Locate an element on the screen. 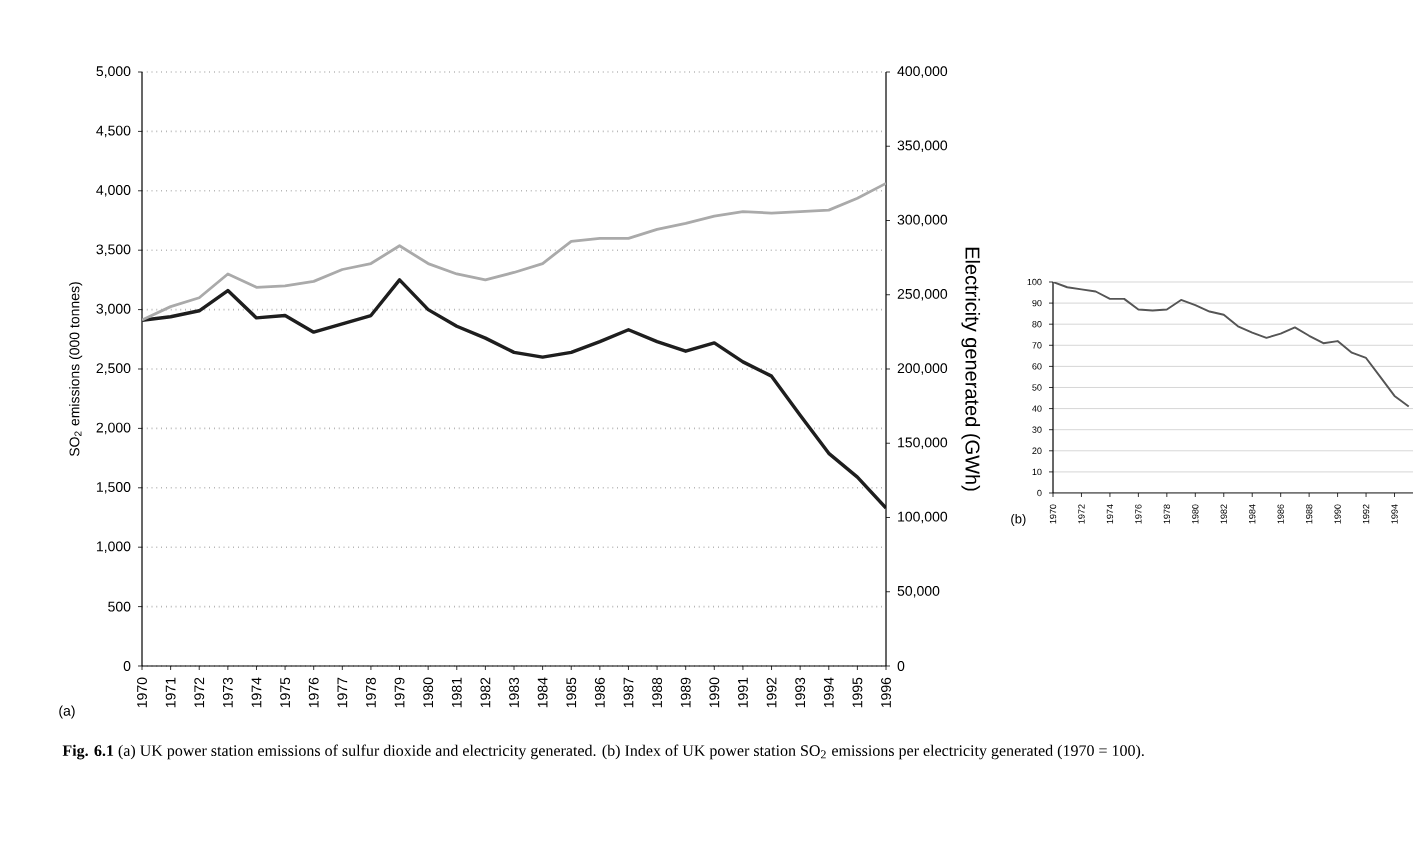 Image resolution: width=1413 pixels, height=860 pixels. x-tick-label: 1985 is located at coordinates (571, 692).